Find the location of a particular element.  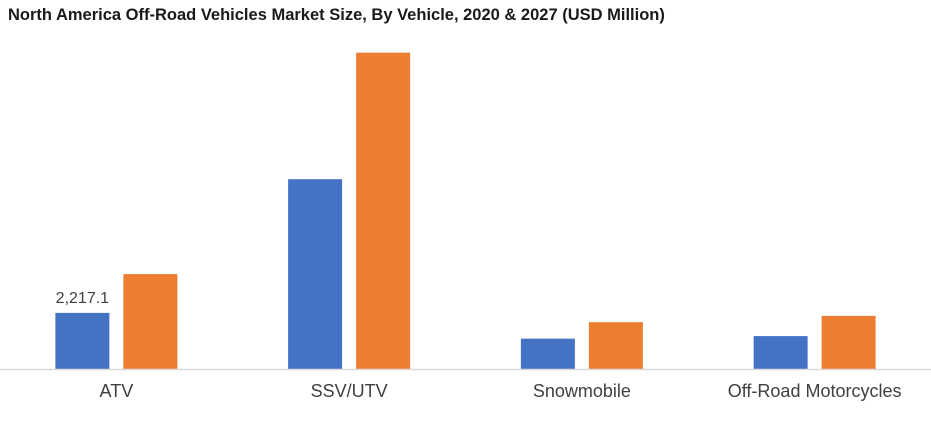

x-tick-label: Off-Road Motorcycles is located at coordinates (815, 391).